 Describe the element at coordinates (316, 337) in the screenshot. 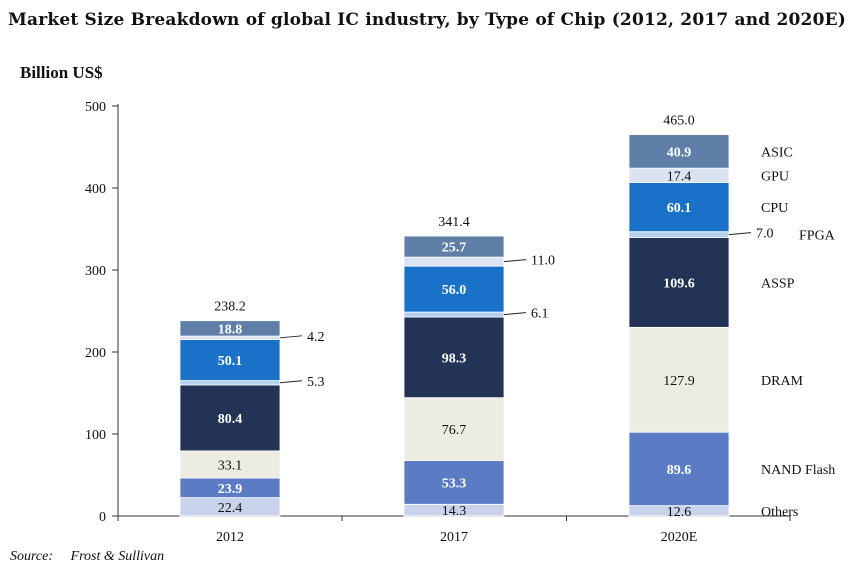

I see `data-label: 4.2` at that location.